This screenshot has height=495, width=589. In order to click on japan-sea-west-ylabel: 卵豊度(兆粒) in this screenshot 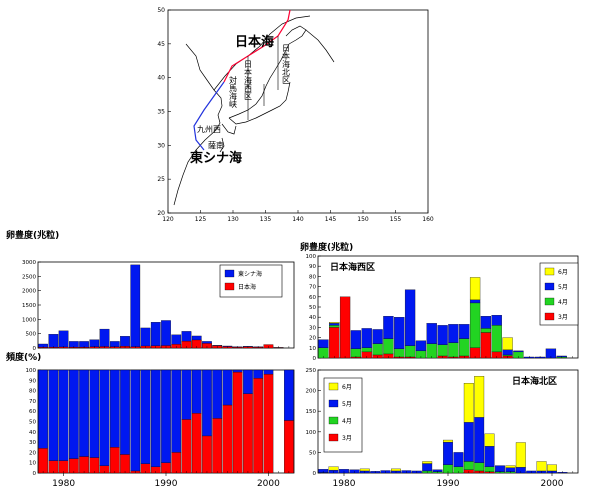, I will do `click(326, 247)`.